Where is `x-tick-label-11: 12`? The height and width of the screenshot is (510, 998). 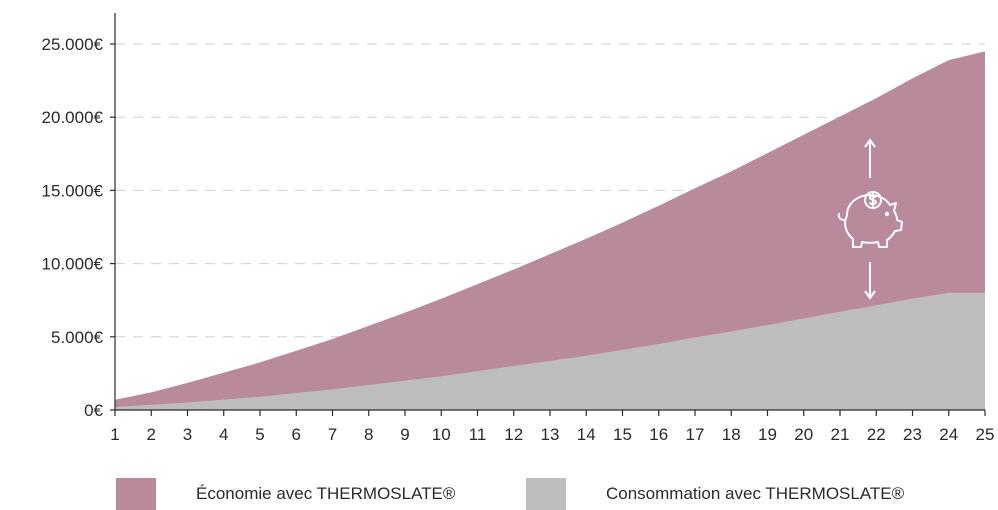
x-tick-label-11: 12 is located at coordinates (513, 434).